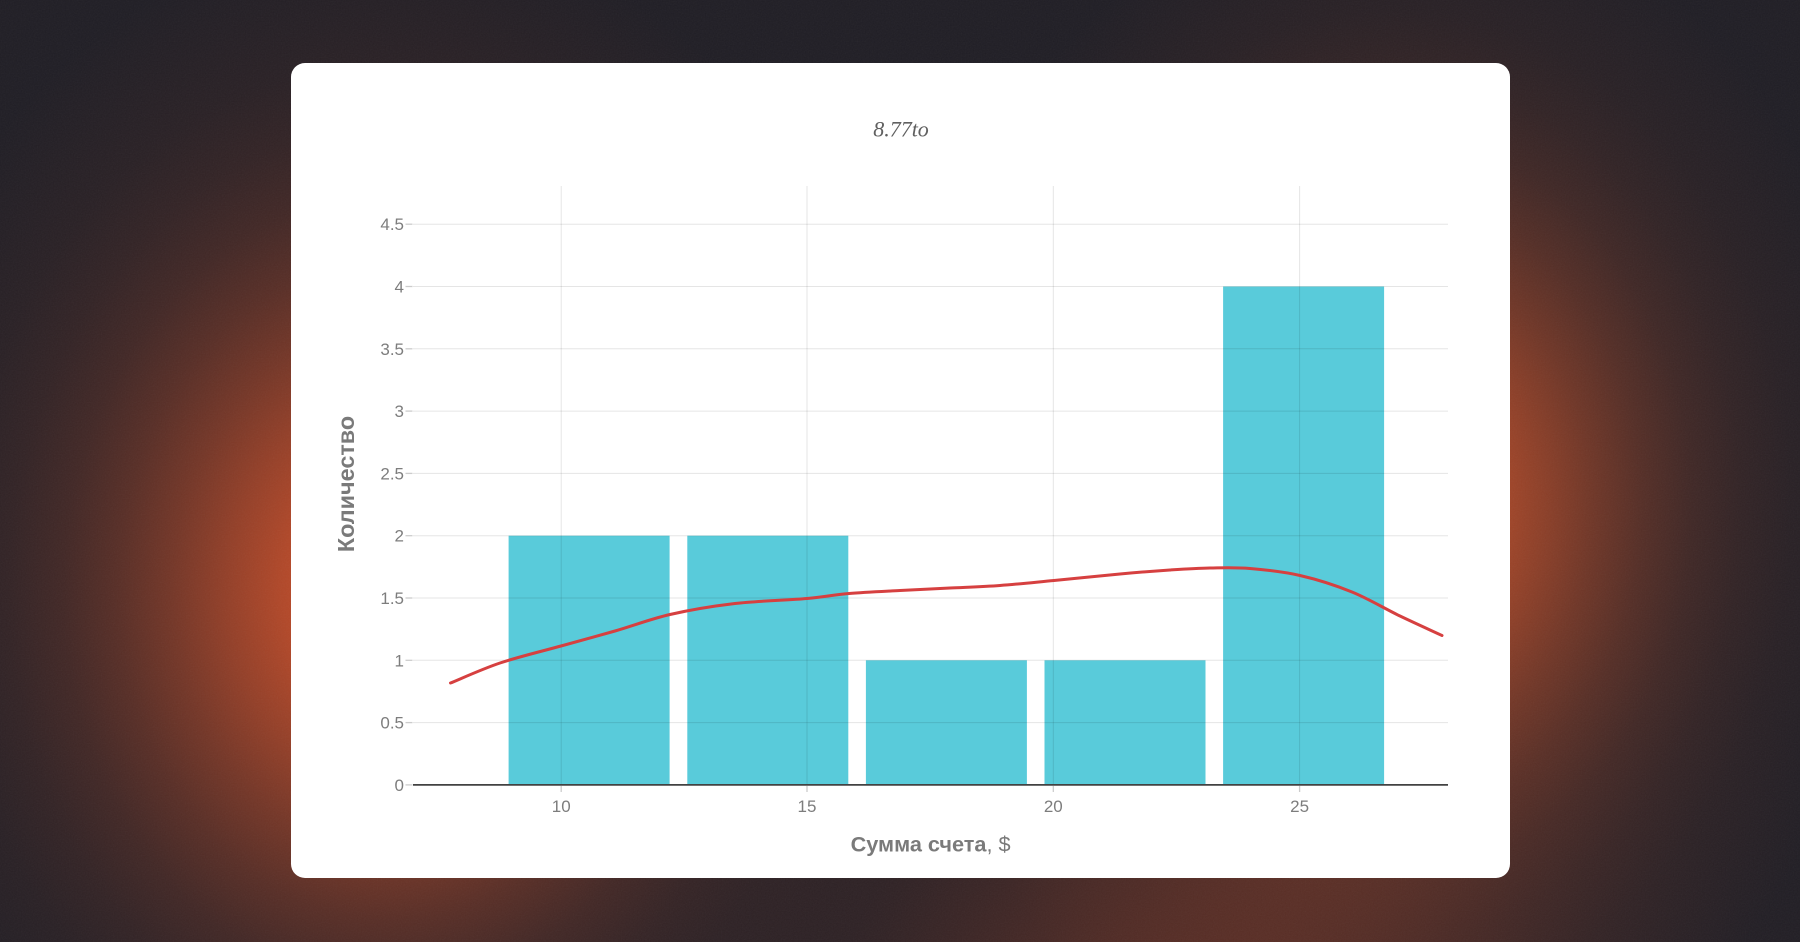  What do you see at coordinates (392, 349) in the screenshot?
I see `svg-text: 3.5` at bounding box center [392, 349].